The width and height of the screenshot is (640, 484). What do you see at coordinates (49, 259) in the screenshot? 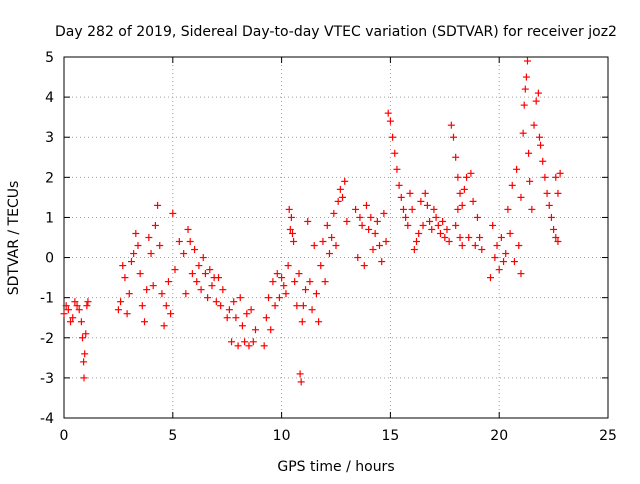
I see `y-tick-label: 0` at bounding box center [49, 259].